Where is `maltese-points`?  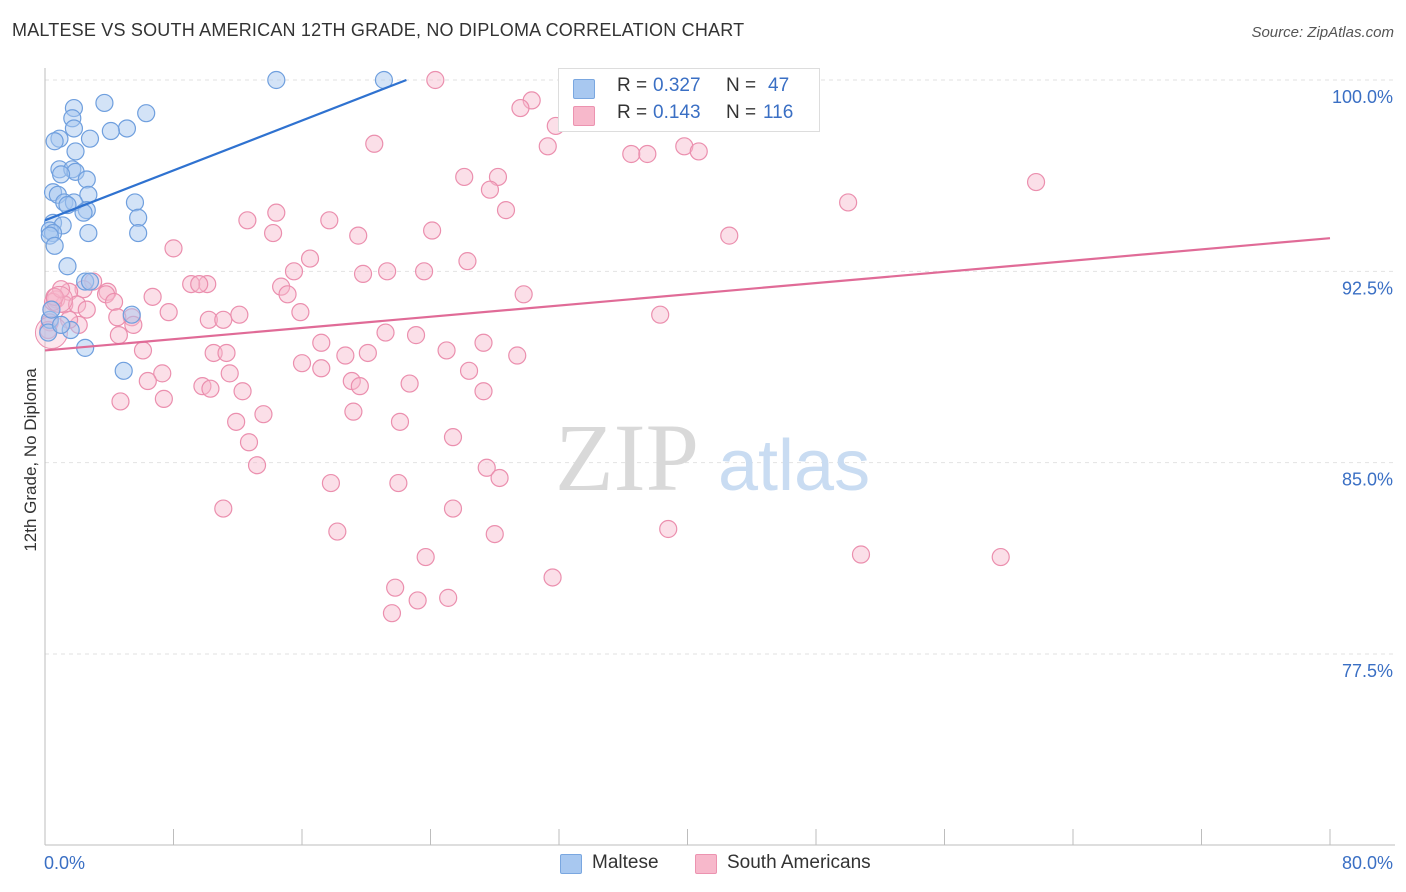
maltese-points is located at coordinates (216, 225).